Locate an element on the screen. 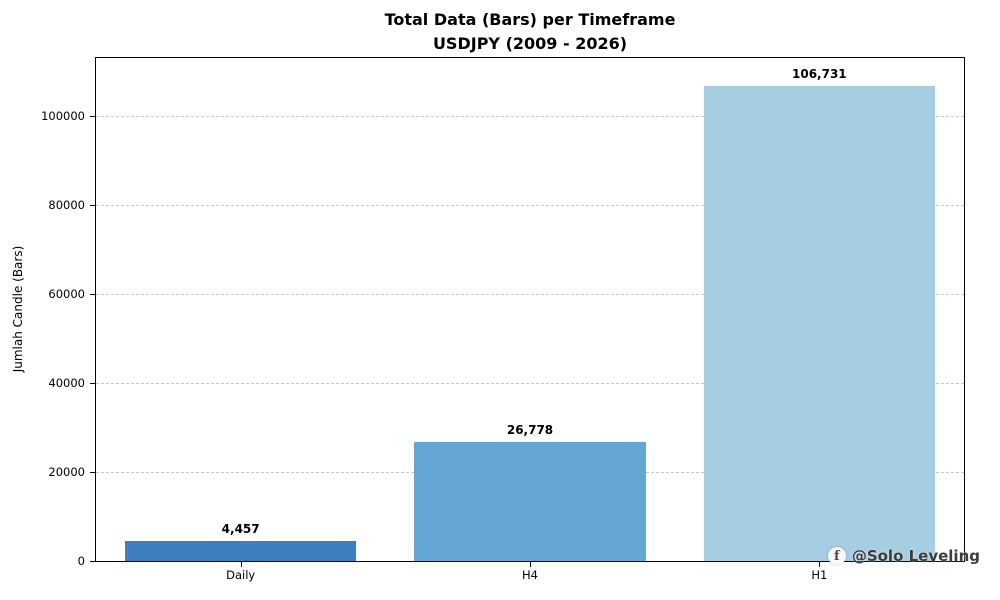  chart-title-line2: USDJPY (2009 - 2026) is located at coordinates (530, 43).